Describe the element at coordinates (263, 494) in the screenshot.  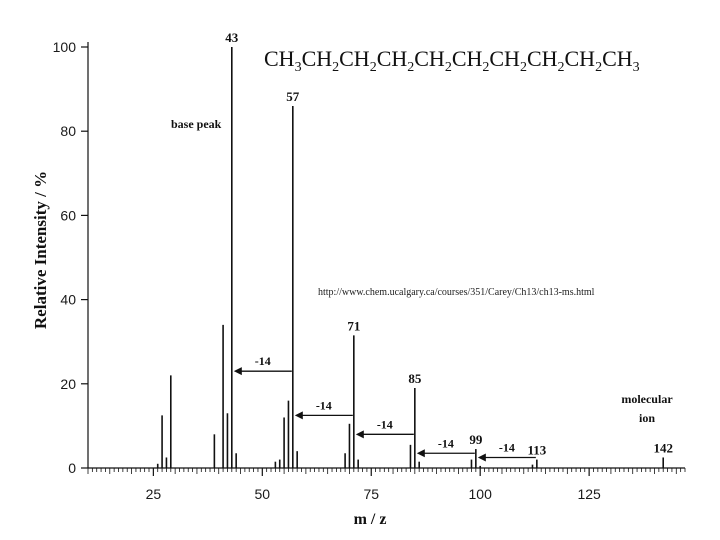
I see `x-tick-label: 50` at that location.